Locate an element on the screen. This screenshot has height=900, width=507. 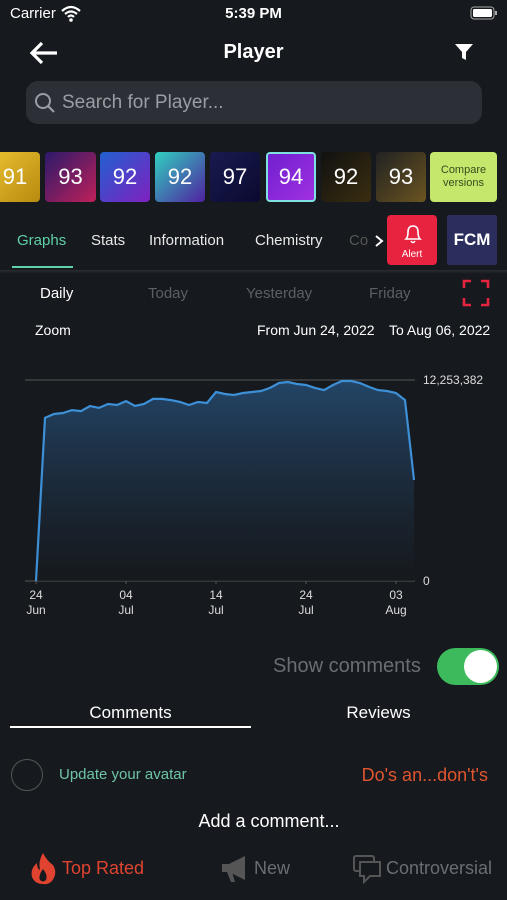
tab: Graphs is located at coordinates (42, 240).